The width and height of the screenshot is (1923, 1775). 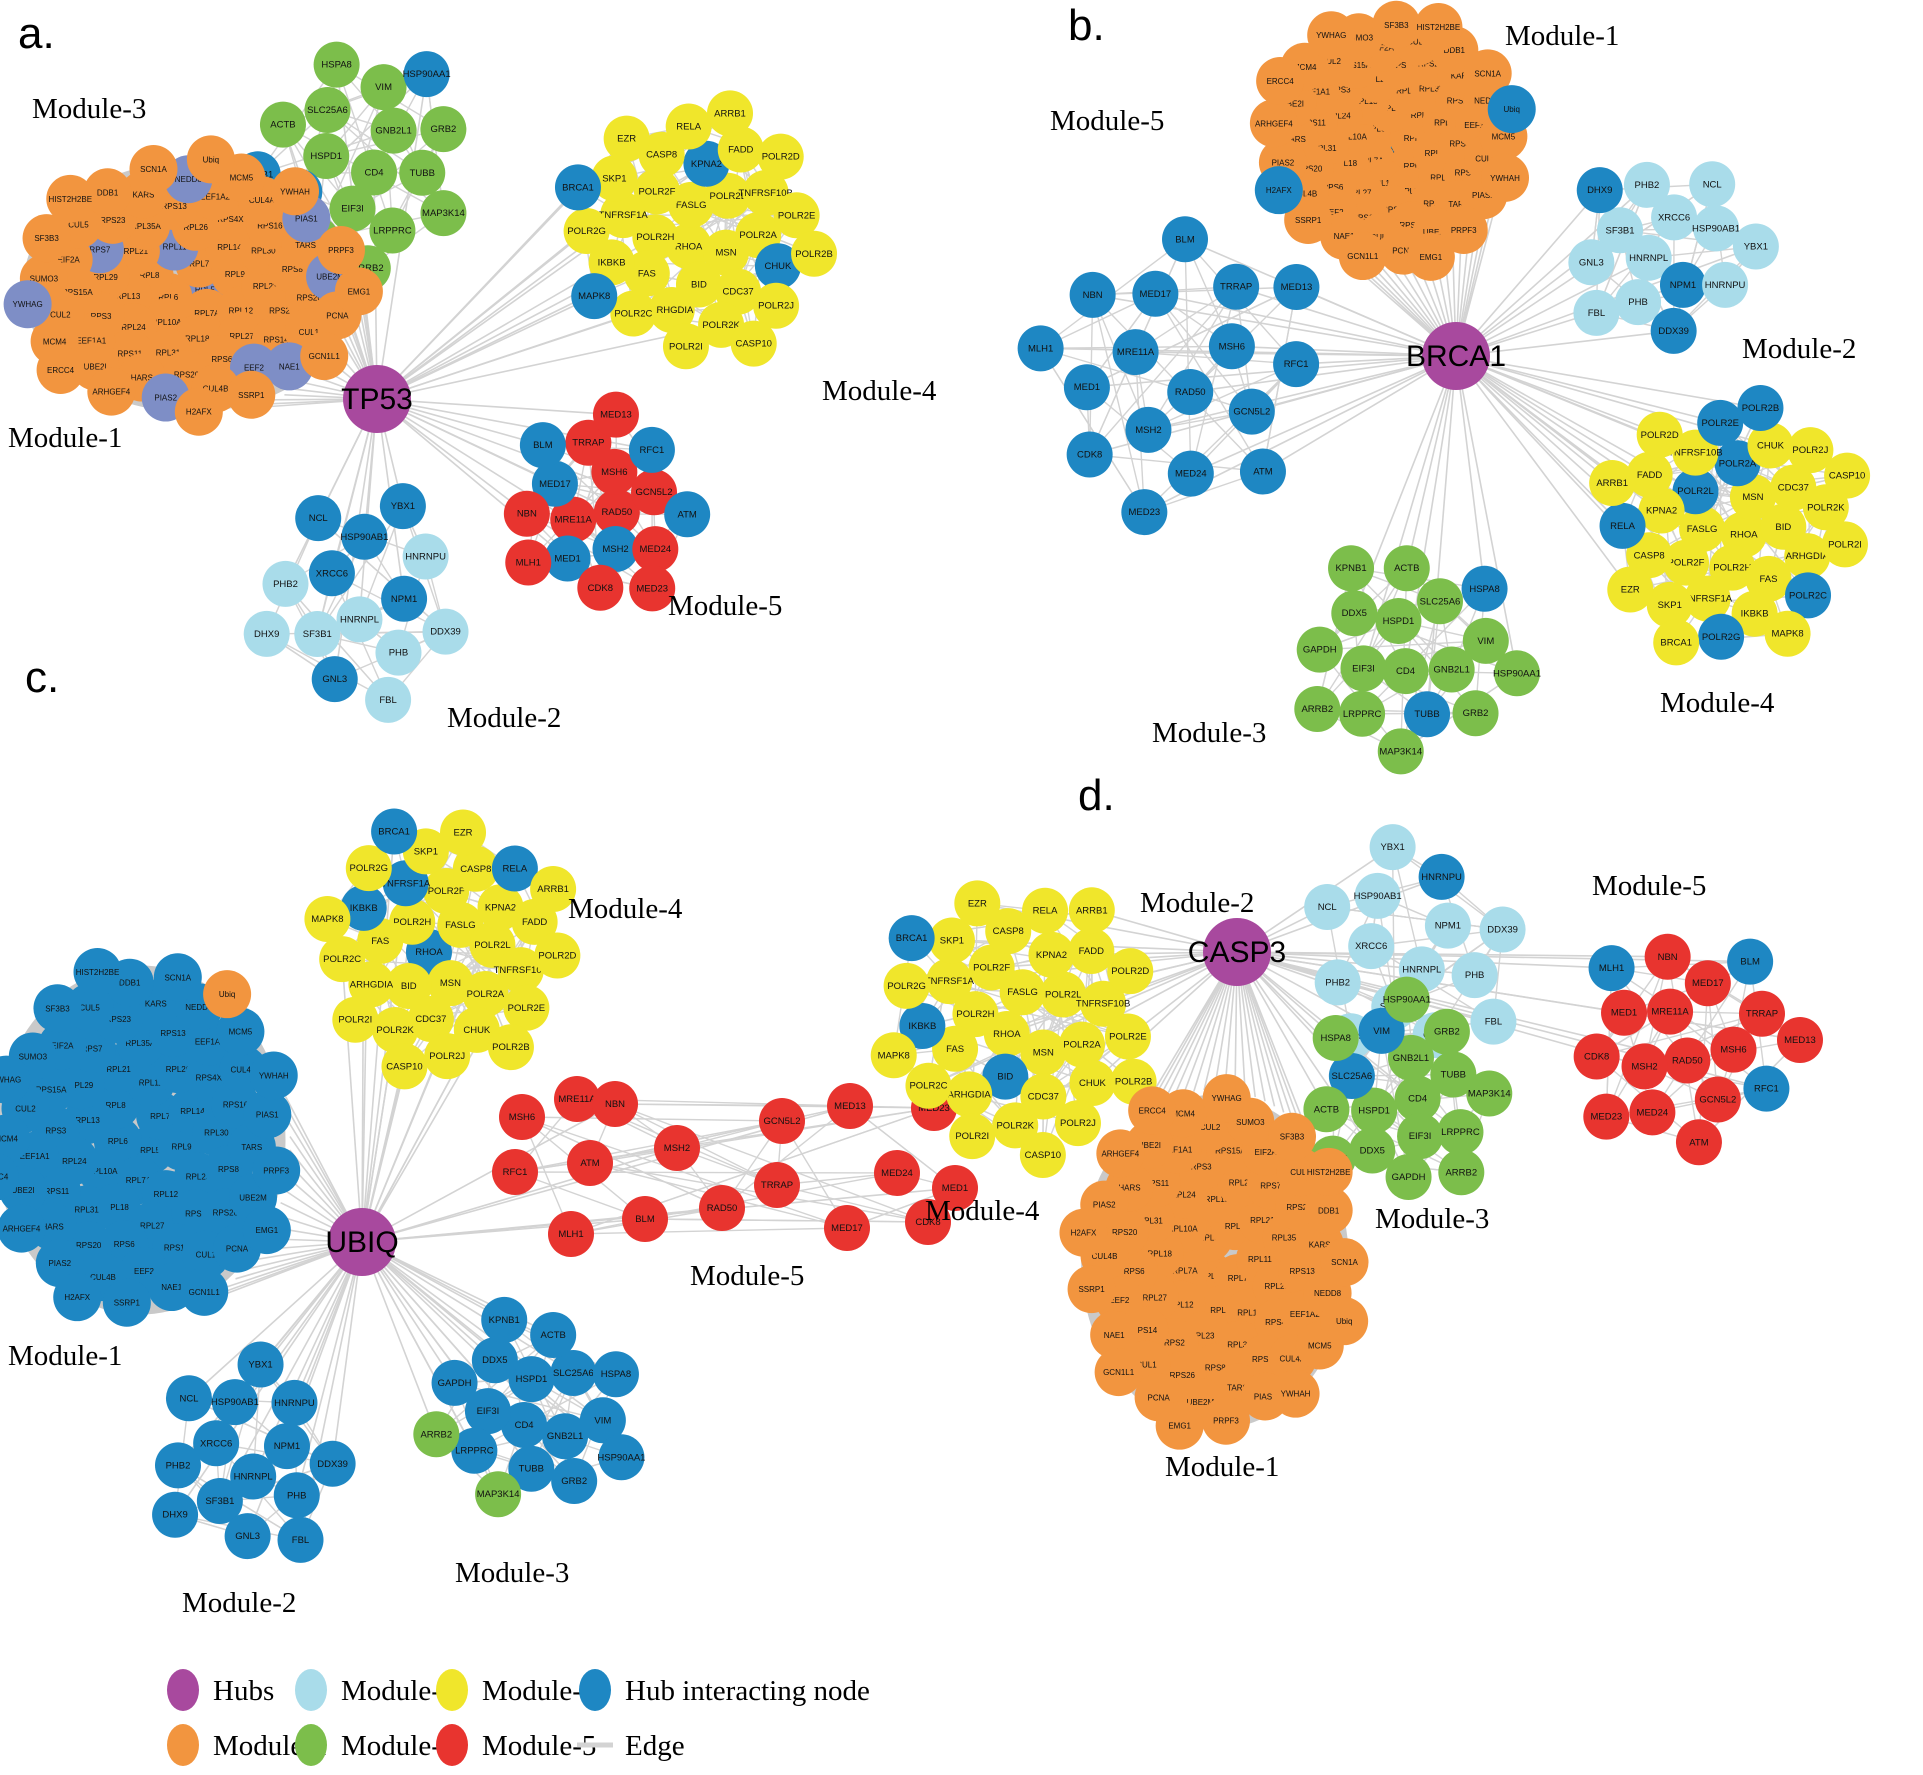 I want to click on gene-node-label: VIM, so click(x=383, y=87).